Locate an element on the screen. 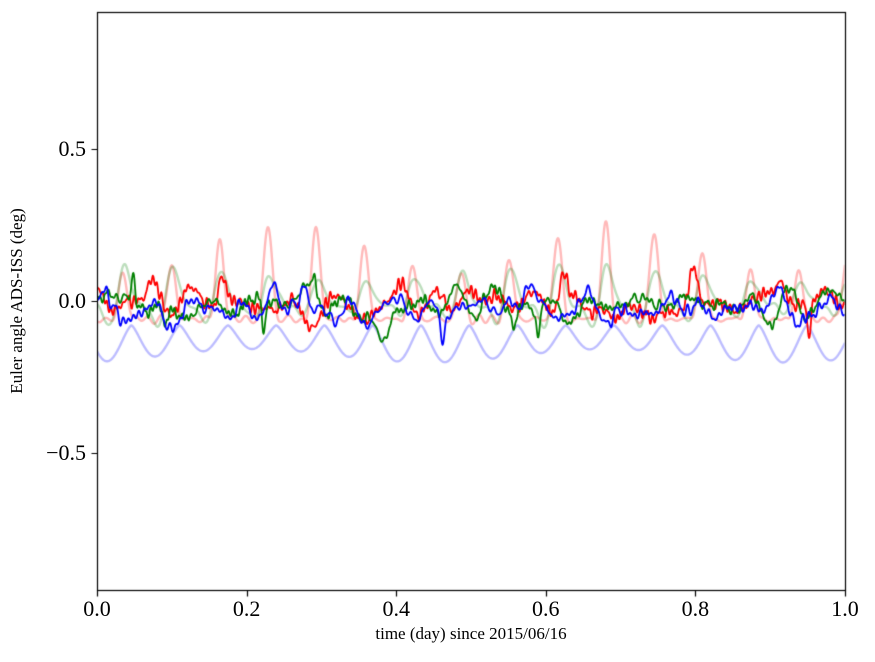 The height and width of the screenshot is (662, 875). y-tick-label: 0.0 is located at coordinates (72, 300).